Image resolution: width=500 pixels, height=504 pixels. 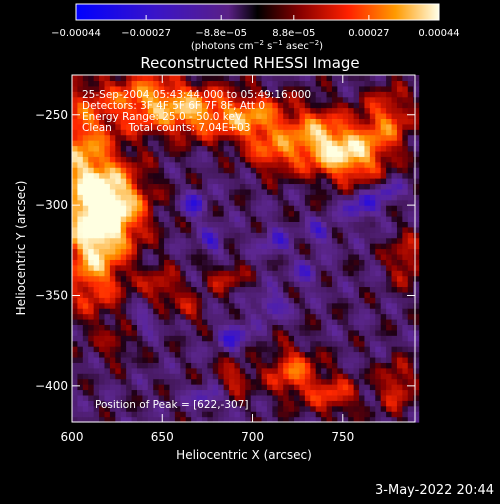 I want to click on y-tick-label: −300, so click(x=51, y=205).